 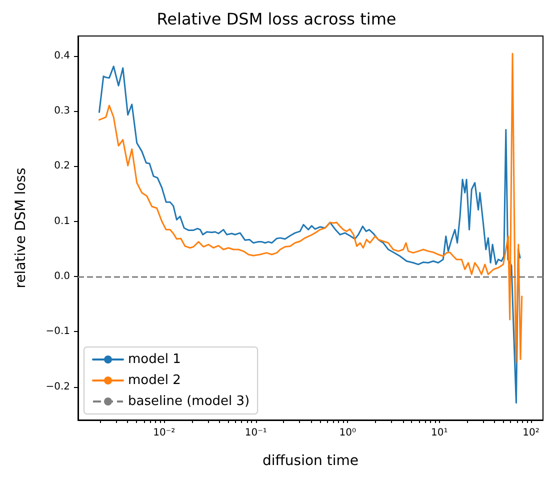 What do you see at coordinates (62, 276) in the screenshot?
I see `y-tick-label: 0.0` at bounding box center [62, 276].